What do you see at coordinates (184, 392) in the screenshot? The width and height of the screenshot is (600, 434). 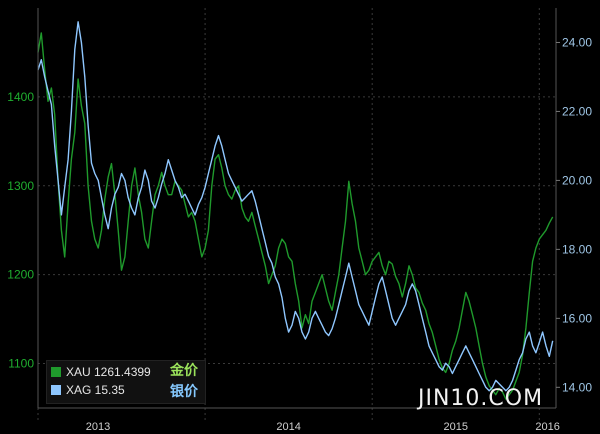 I see `silver-cn-label: 银价` at bounding box center [184, 392].